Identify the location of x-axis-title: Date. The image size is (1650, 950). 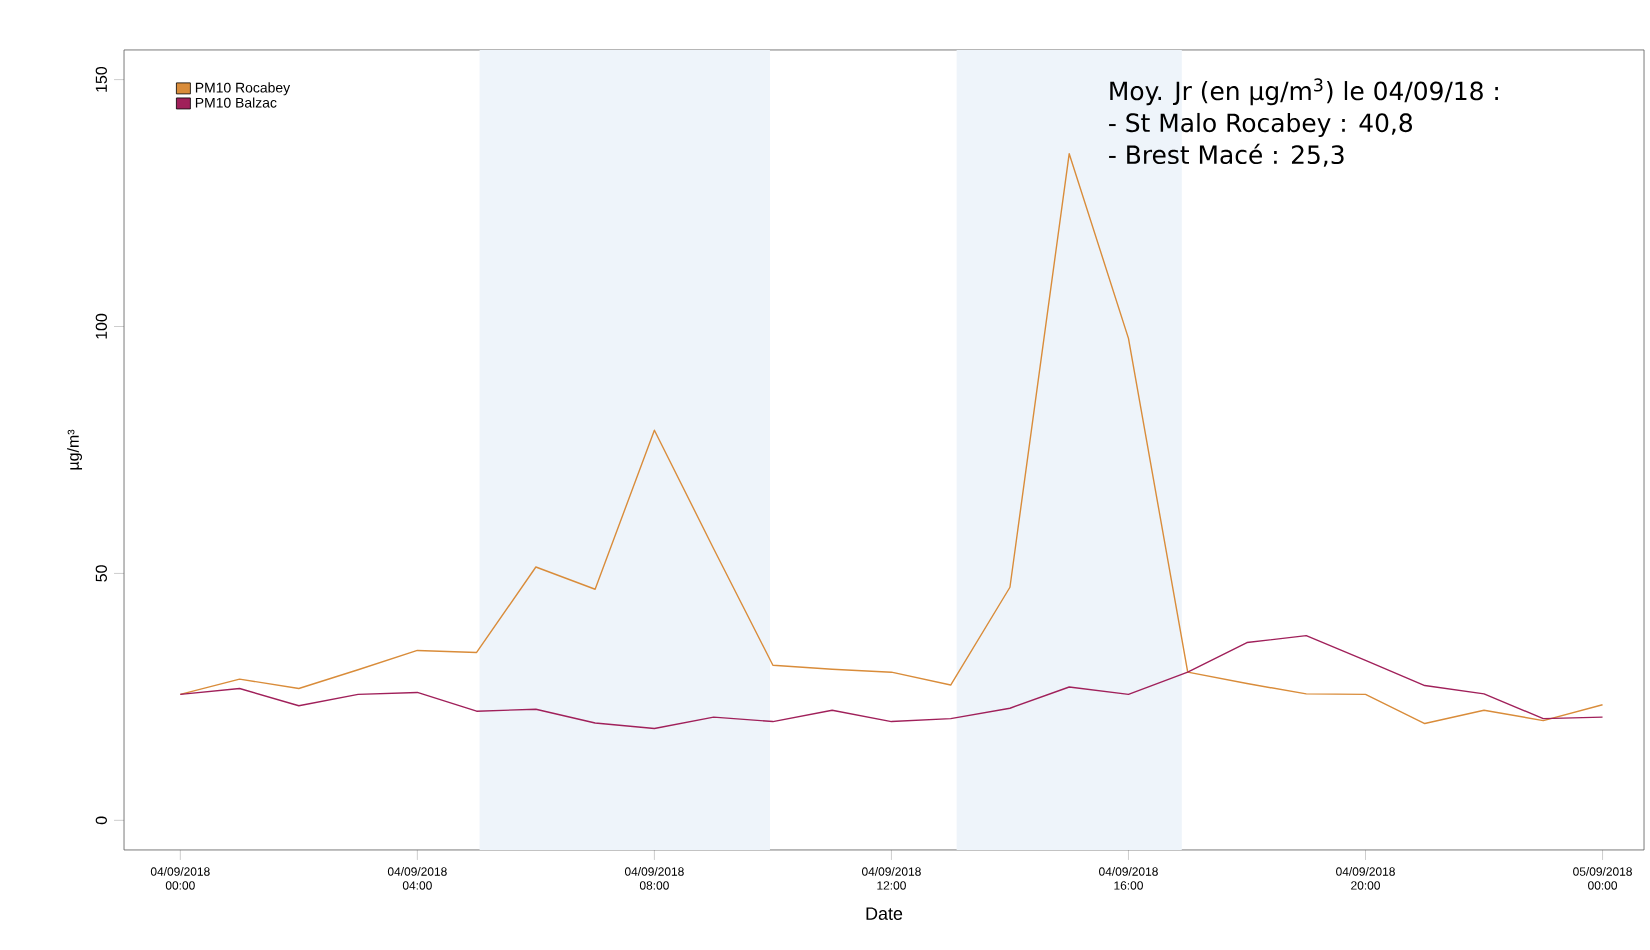
(884, 913).